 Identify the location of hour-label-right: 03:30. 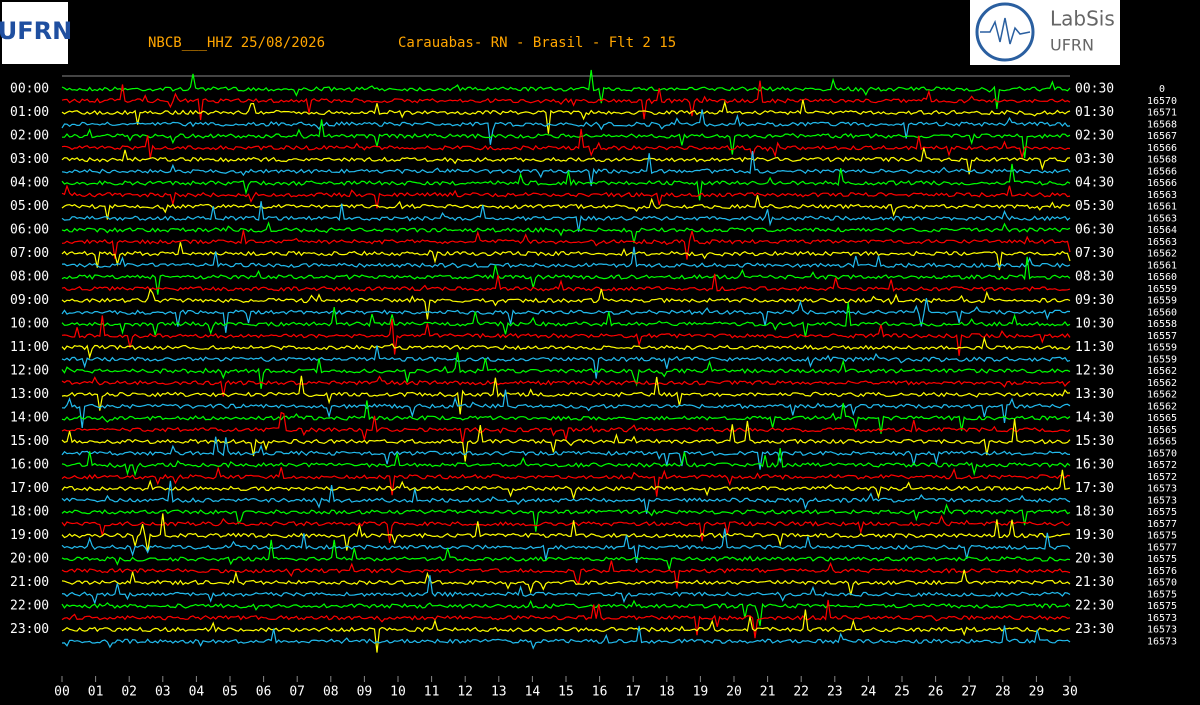
(1094, 159).